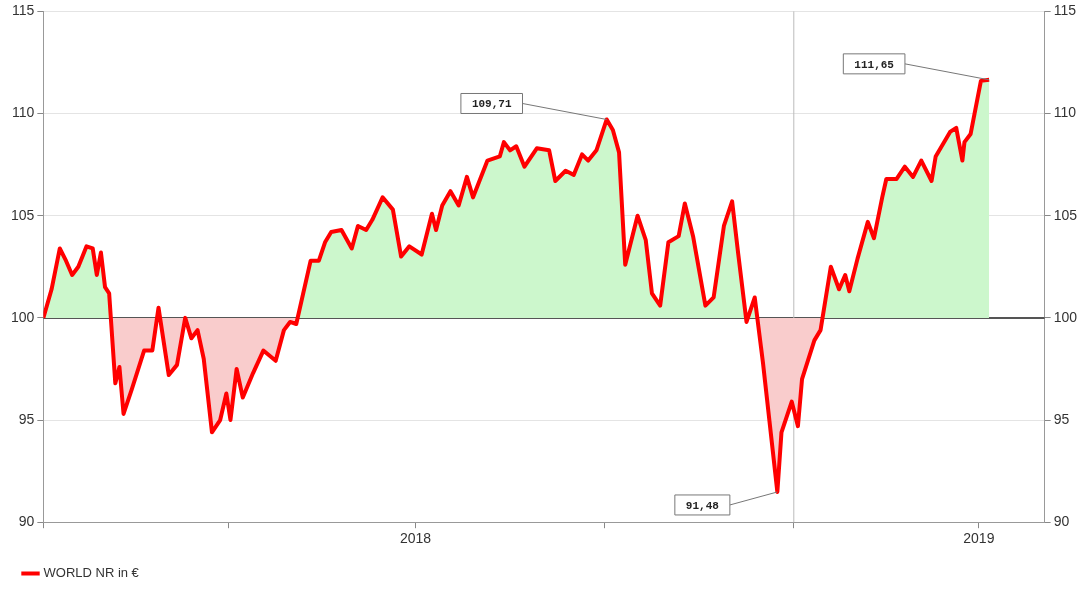  Describe the element at coordinates (26, 418) in the screenshot. I see `y-tick-label: 95` at that location.